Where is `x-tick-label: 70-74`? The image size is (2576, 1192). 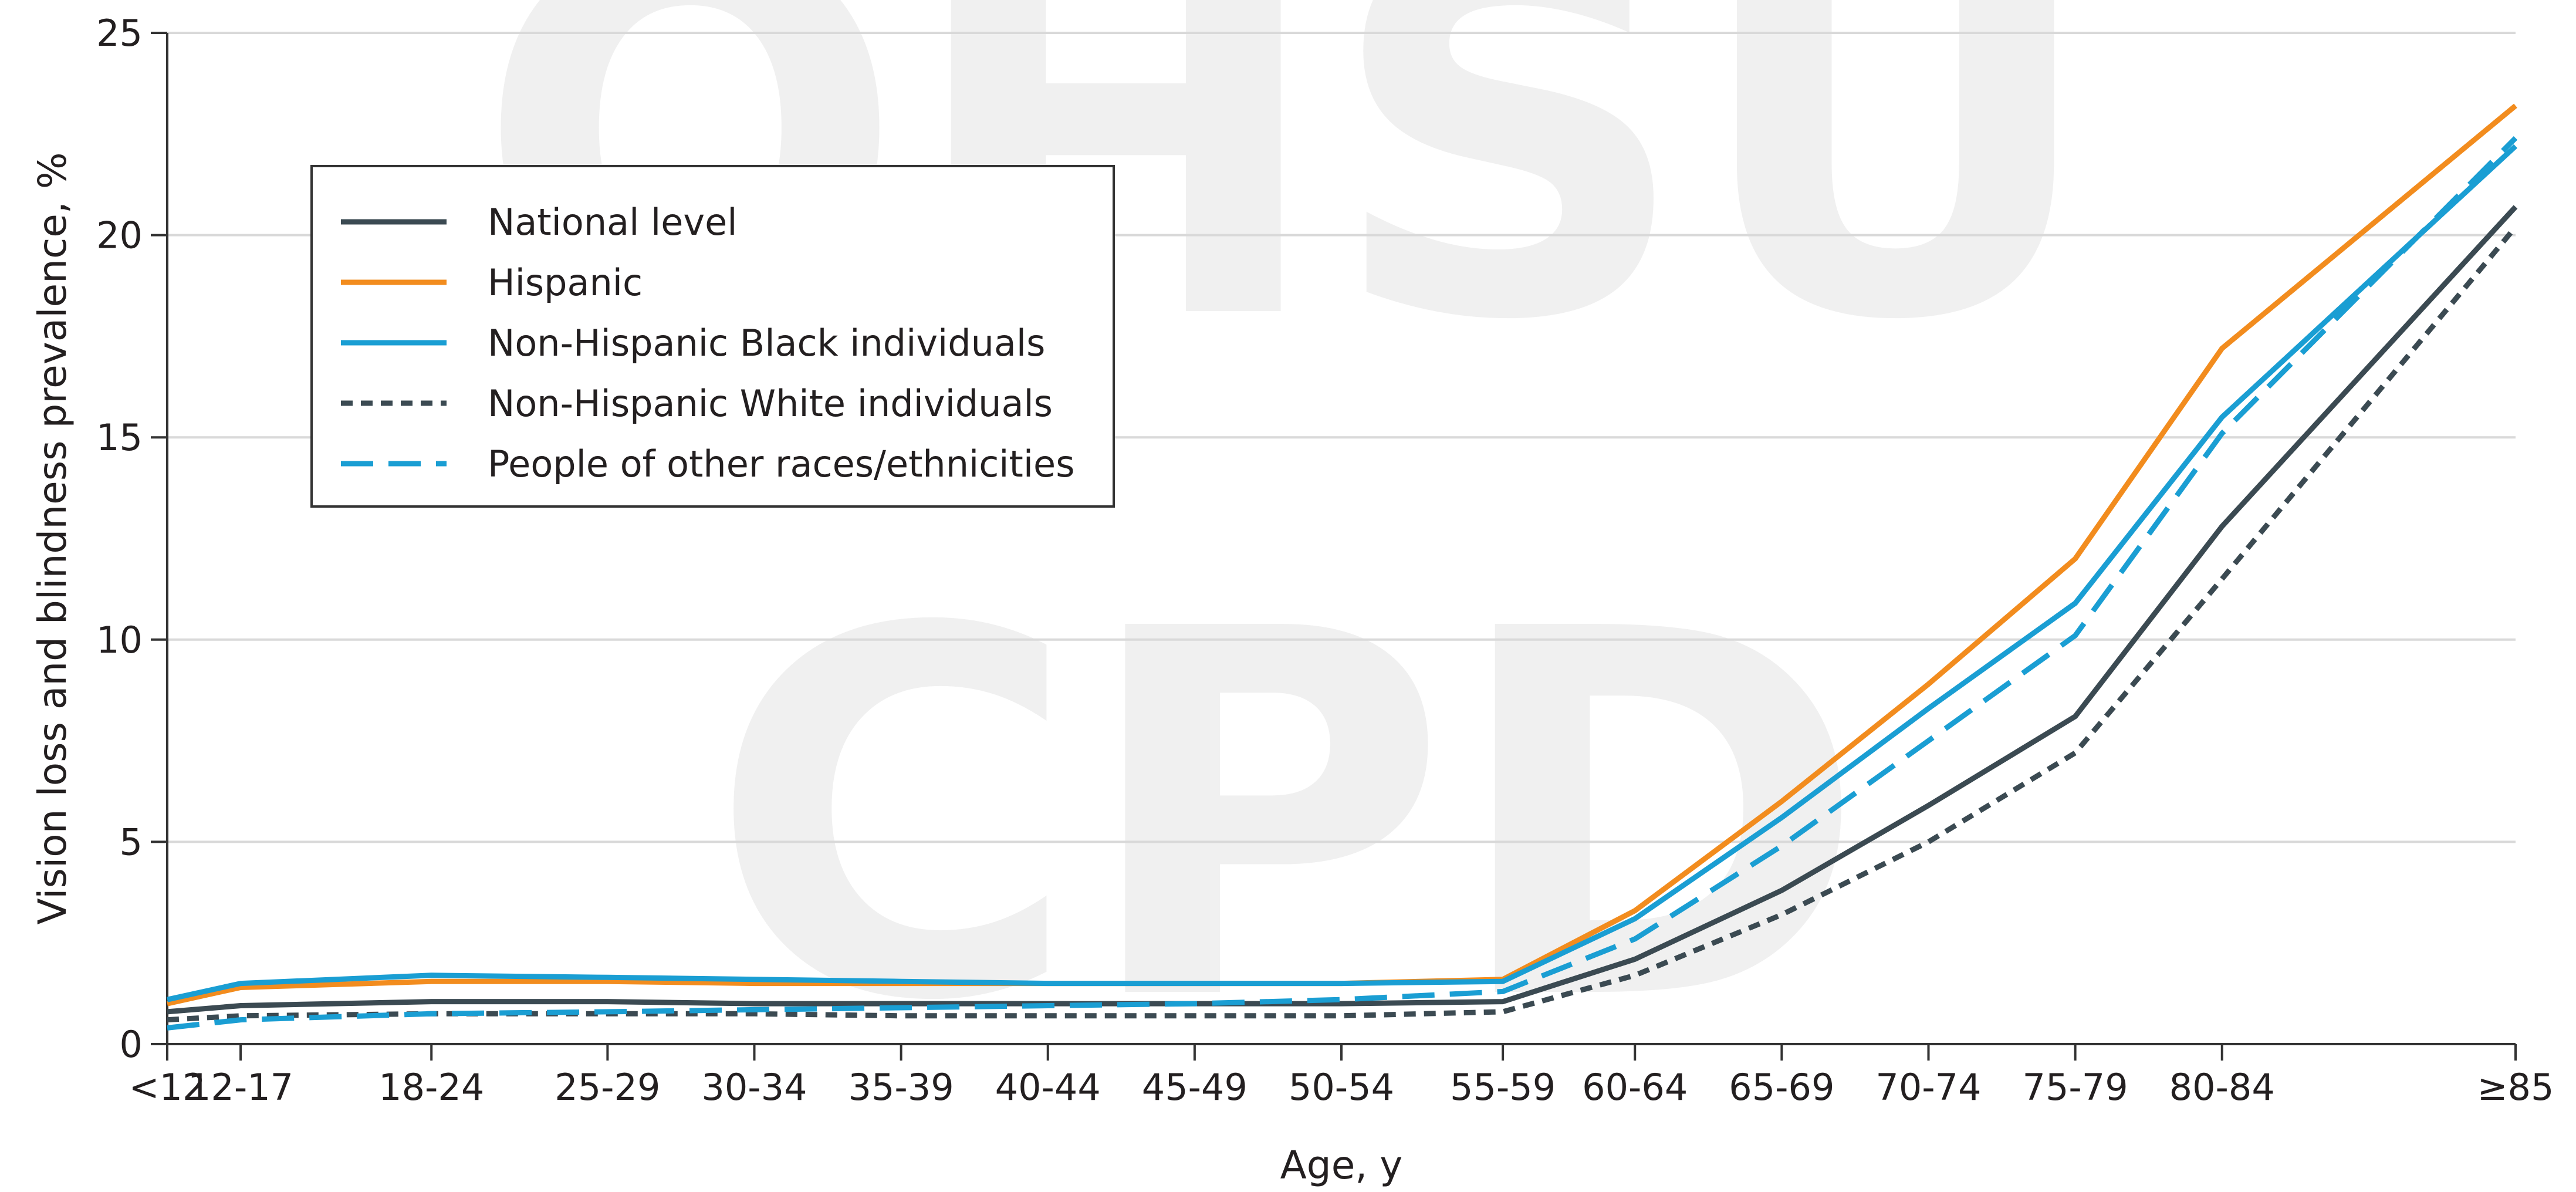 x-tick-label: 70-74 is located at coordinates (1928, 1087).